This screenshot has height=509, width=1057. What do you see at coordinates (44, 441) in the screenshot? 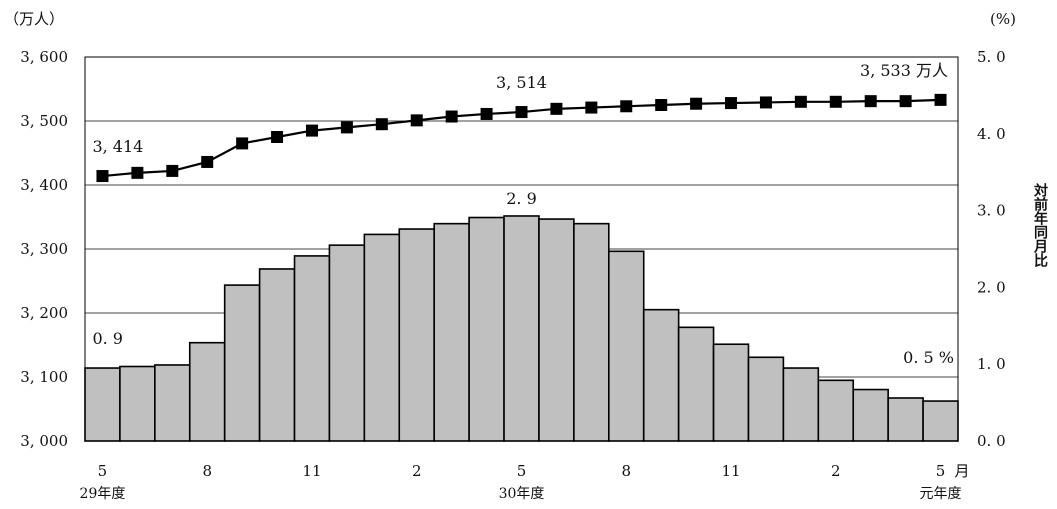
I see `left-tick-label: 3, 000` at bounding box center [44, 441].